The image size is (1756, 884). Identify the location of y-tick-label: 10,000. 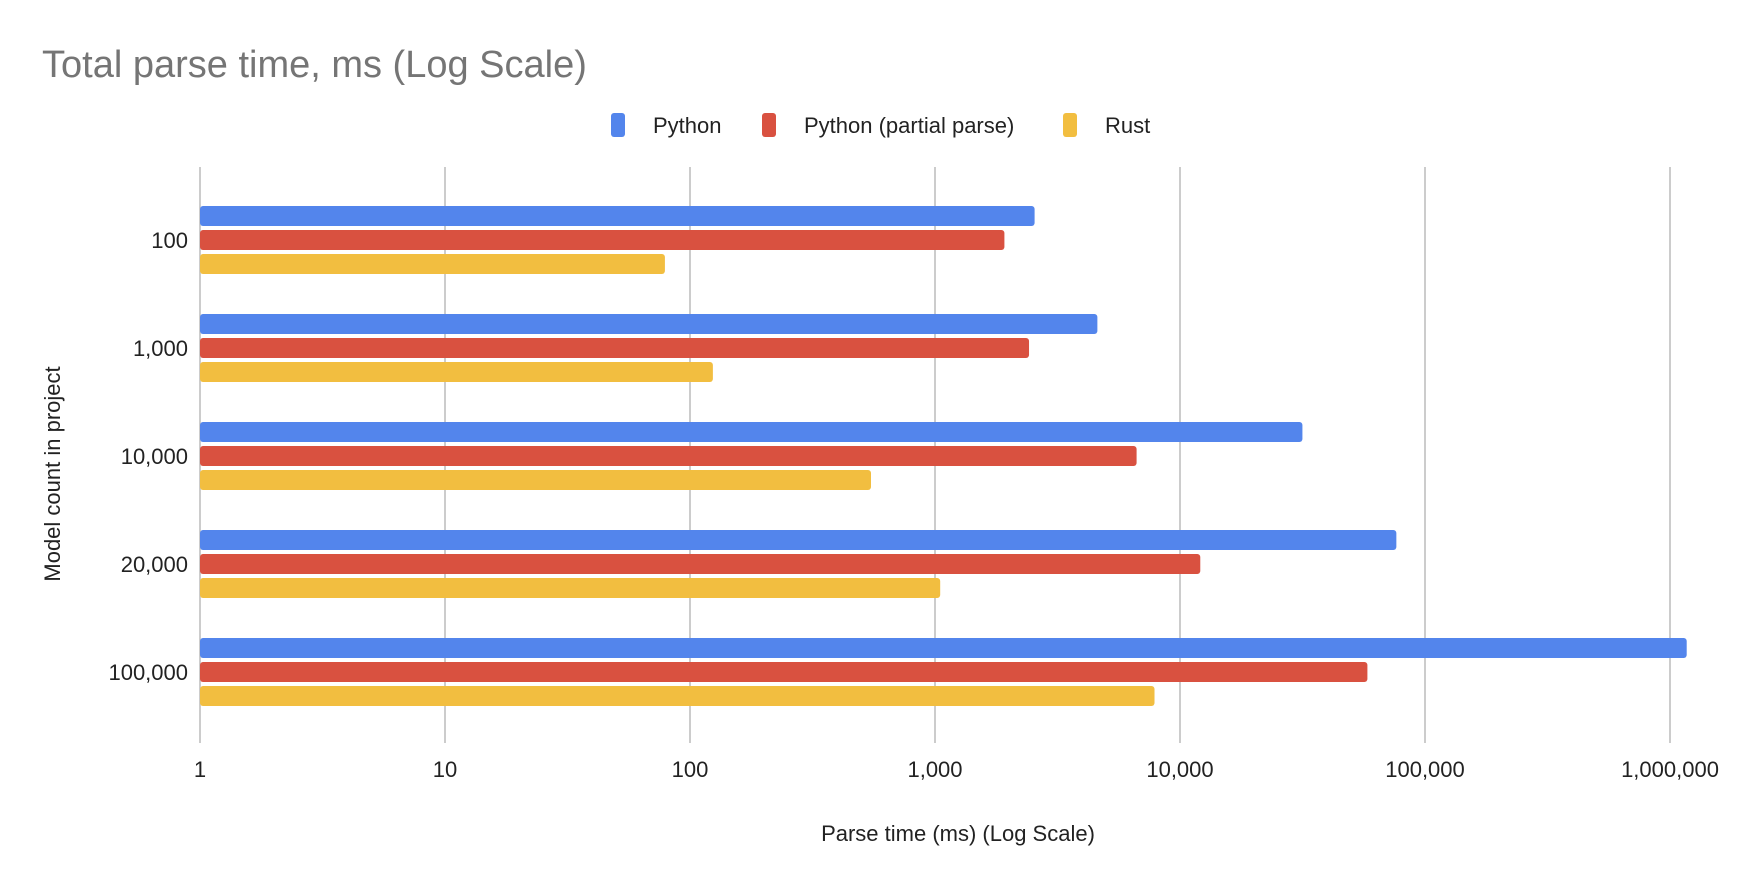
(154, 456).